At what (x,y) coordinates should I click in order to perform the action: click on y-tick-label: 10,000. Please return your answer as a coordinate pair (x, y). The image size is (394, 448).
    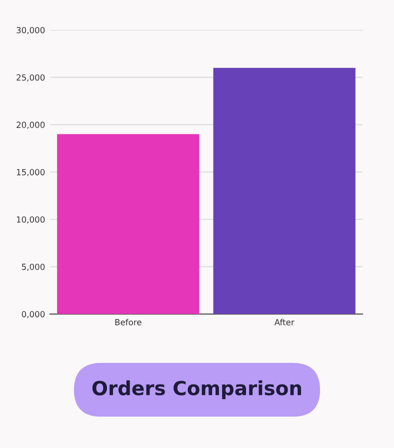
    Looking at the image, I should click on (30, 220).